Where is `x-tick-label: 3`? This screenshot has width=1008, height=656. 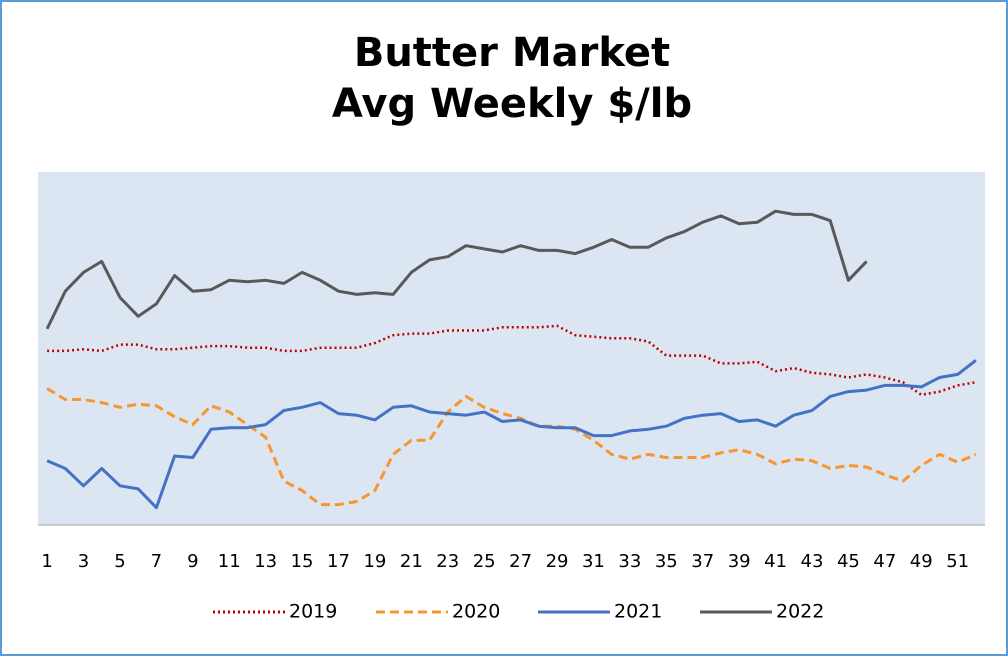 x-tick-label: 3 is located at coordinates (83, 561).